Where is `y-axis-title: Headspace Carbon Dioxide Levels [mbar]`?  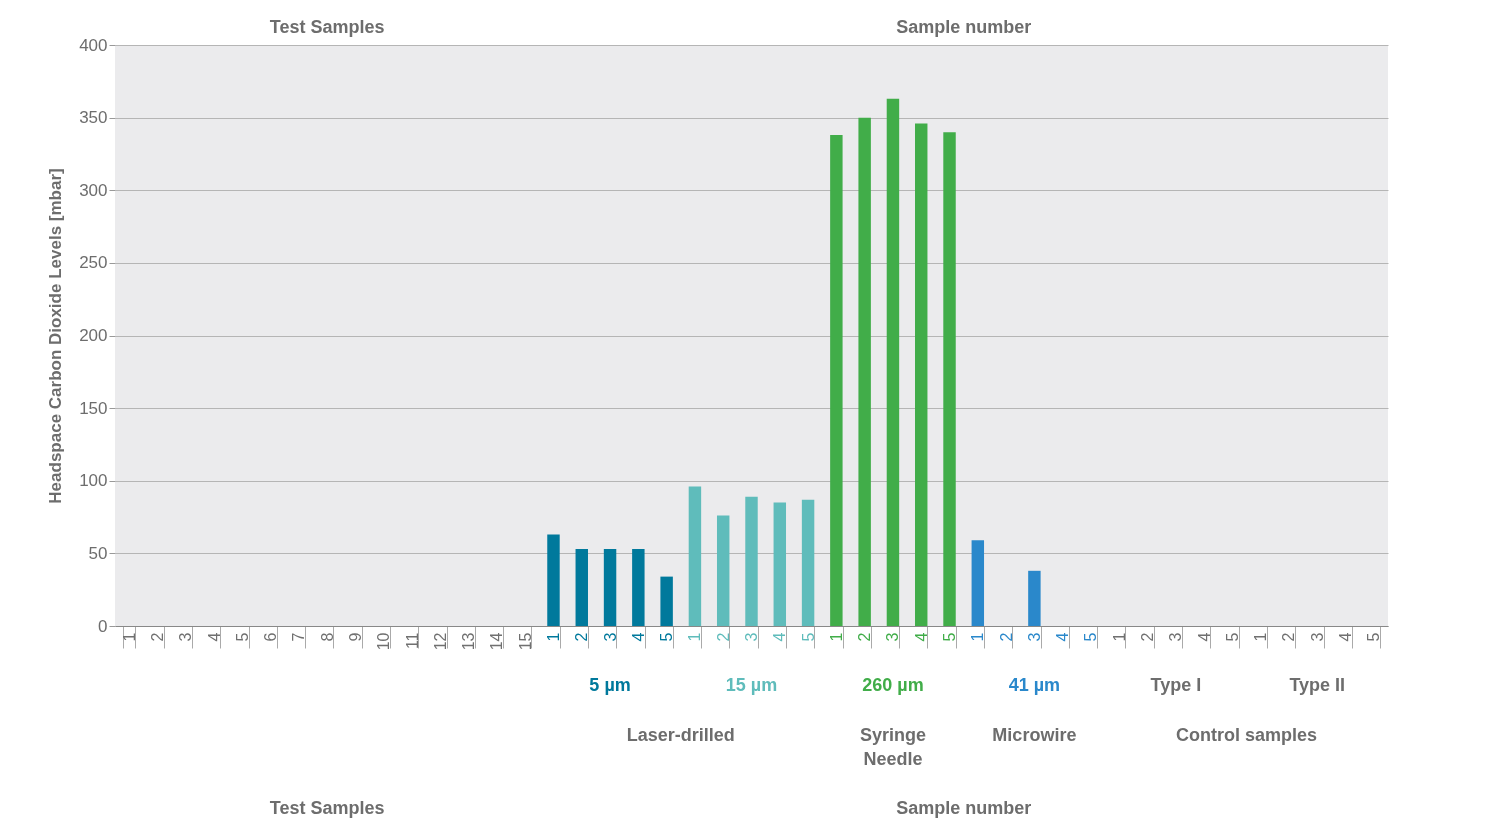
y-axis-title: Headspace Carbon Dioxide Levels [mbar] is located at coordinates (56, 336).